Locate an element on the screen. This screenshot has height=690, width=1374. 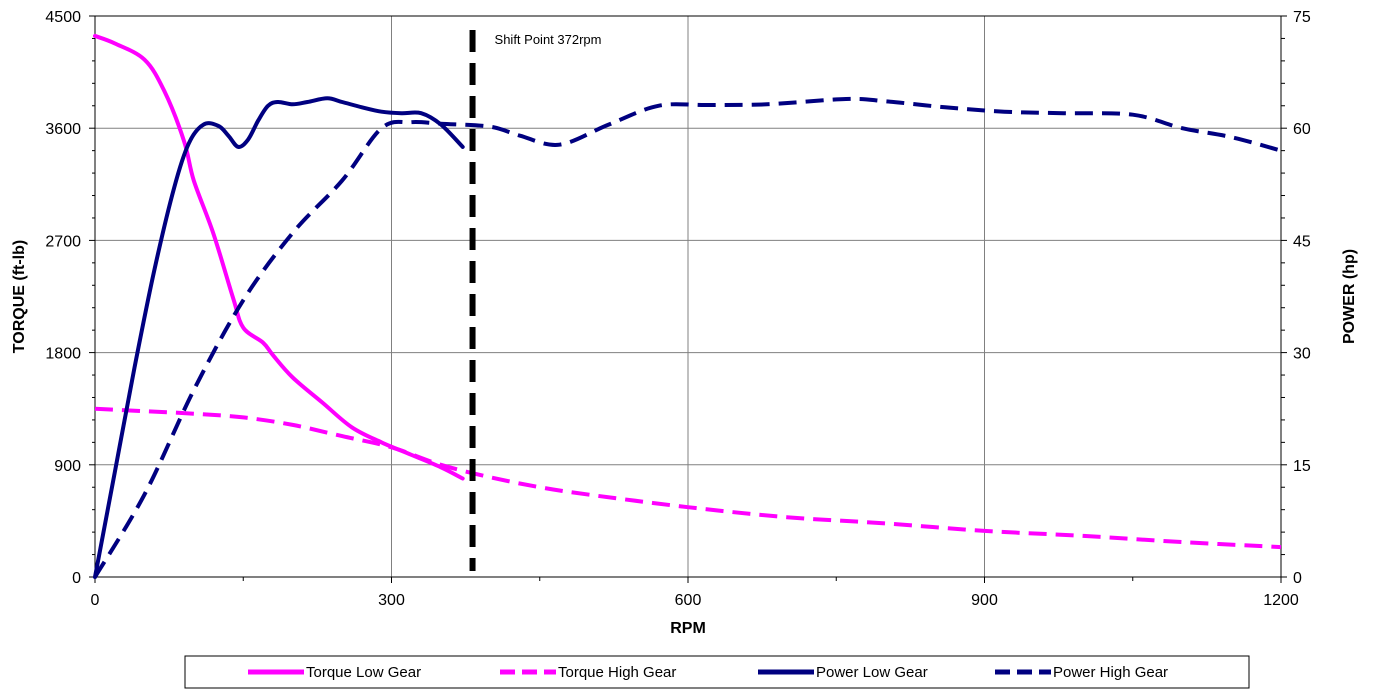
right-axis-tick-label: 60 is located at coordinates (1302, 129).